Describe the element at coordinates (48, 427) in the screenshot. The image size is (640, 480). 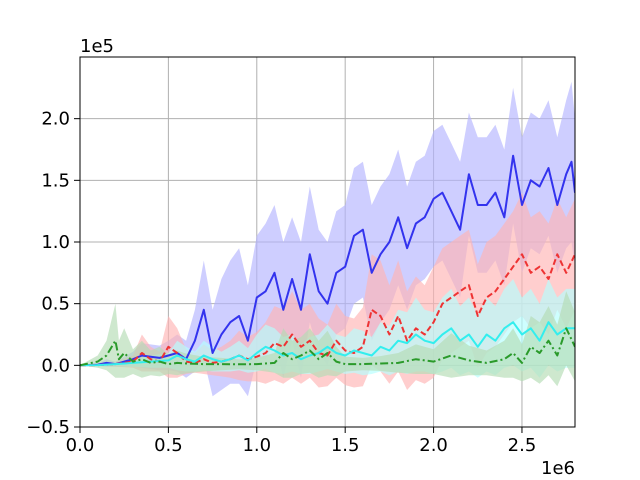
I see `y-tick-label: −0.5` at that location.